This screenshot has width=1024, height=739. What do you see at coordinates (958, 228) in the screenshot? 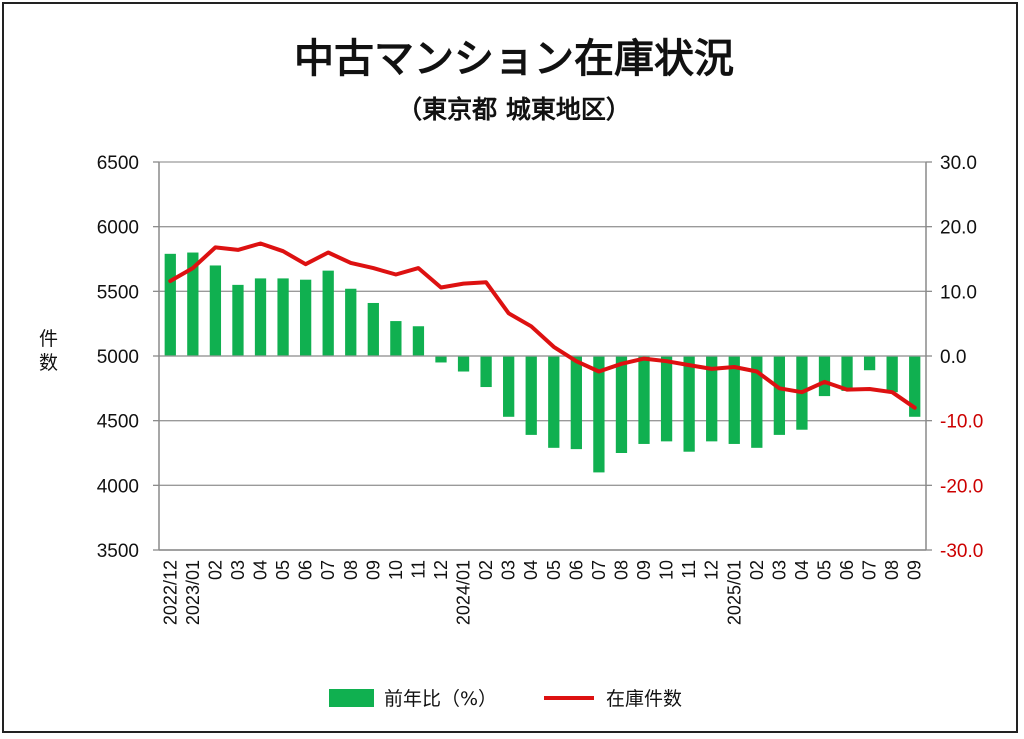
I see `right-tick-label: 20.0` at bounding box center [958, 228].